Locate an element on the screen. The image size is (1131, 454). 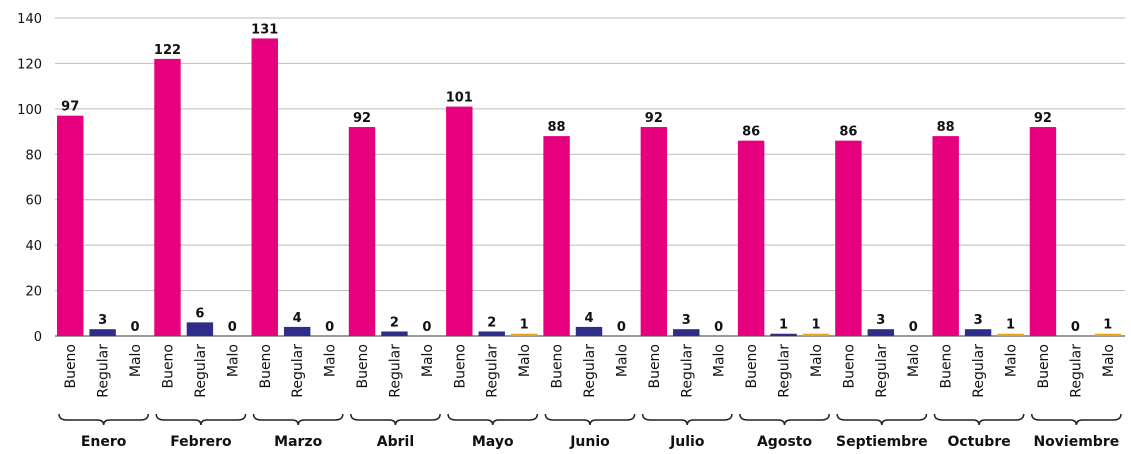
value-label: 122 is located at coordinates (167, 50).